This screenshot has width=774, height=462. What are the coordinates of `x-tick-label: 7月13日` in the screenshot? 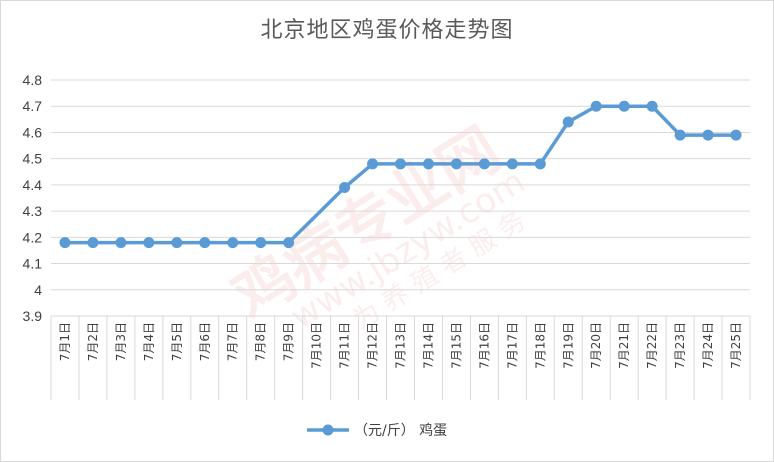 It's located at (401, 345).